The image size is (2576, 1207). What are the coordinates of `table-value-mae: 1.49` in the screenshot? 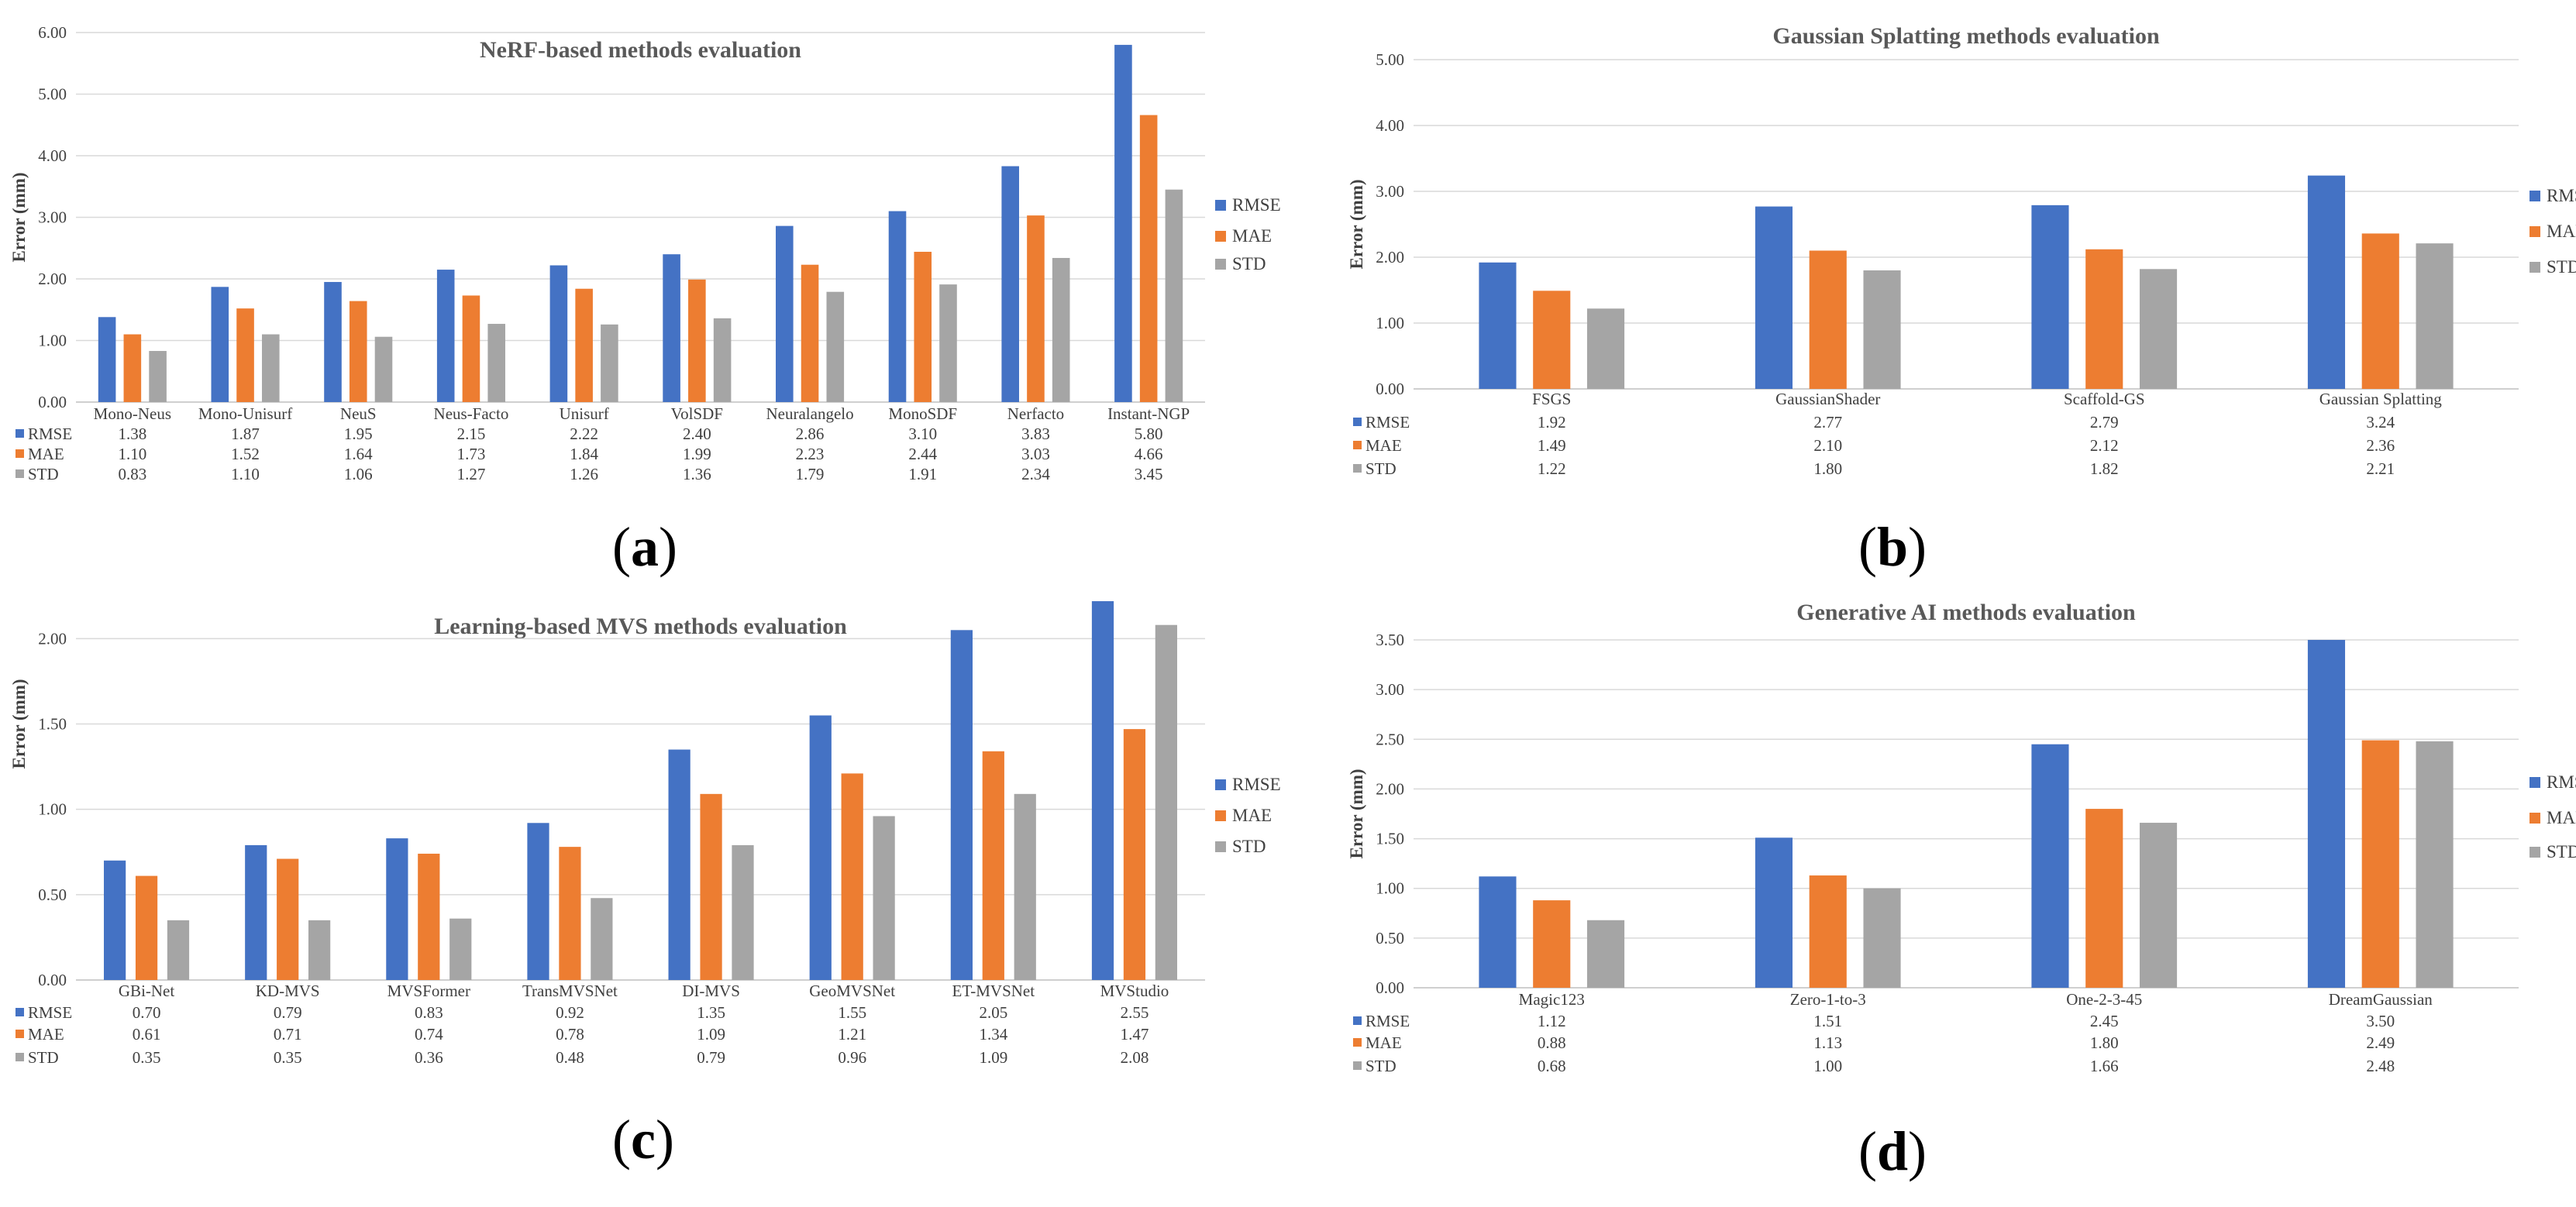 It's located at (1552, 445).